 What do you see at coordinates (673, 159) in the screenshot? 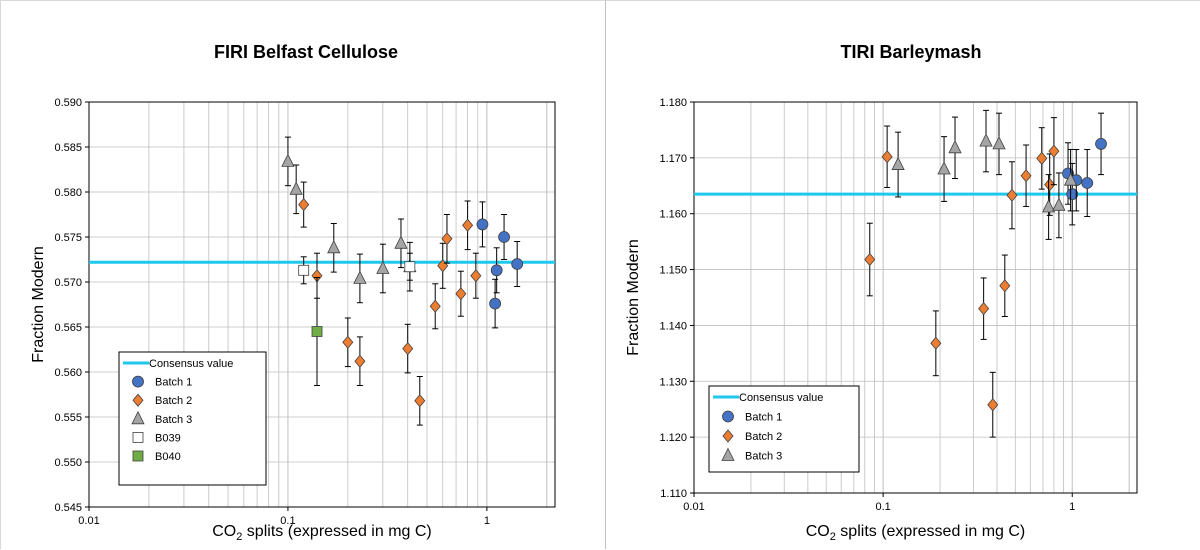
I see `y-tick-label: 1.170` at bounding box center [673, 159].